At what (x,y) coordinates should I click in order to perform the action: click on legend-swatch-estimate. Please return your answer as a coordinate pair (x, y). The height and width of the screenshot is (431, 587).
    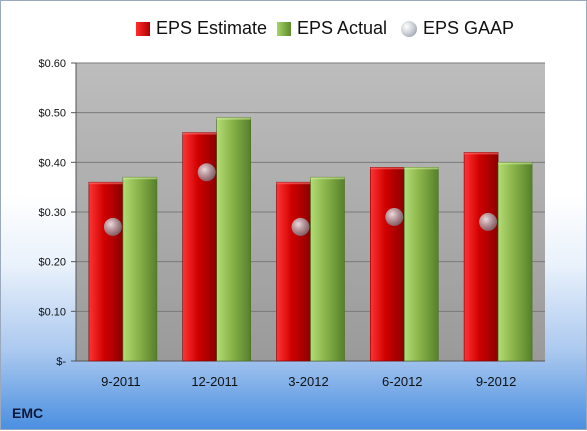
    Looking at the image, I should click on (143, 28).